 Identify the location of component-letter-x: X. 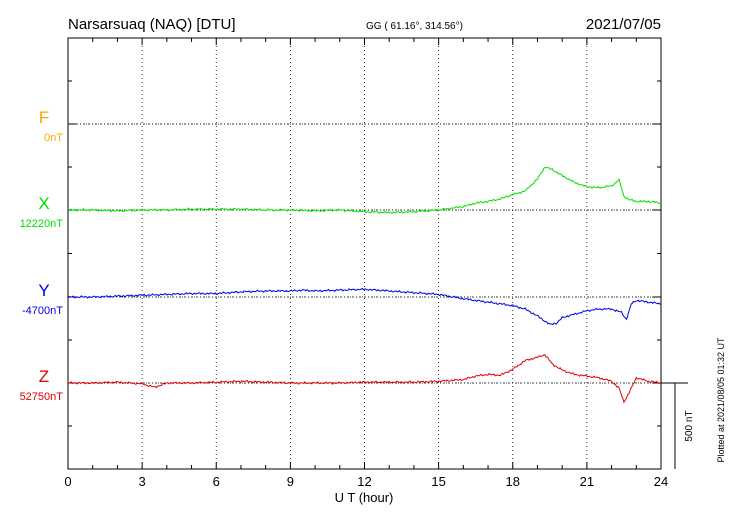
(43, 203).